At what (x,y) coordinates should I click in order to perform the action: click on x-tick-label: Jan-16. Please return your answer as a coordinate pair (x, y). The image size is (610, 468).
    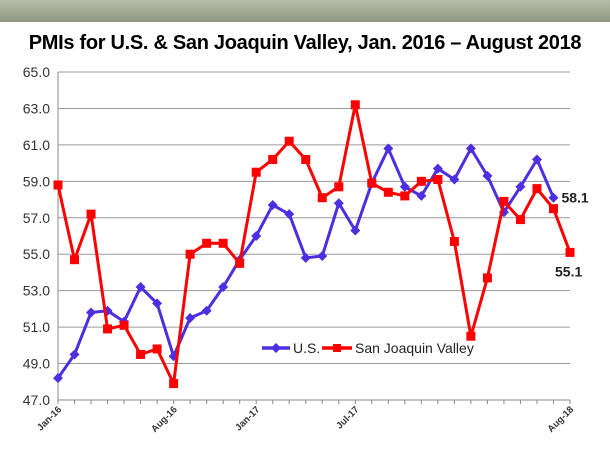
    Looking at the image, I should click on (49, 418).